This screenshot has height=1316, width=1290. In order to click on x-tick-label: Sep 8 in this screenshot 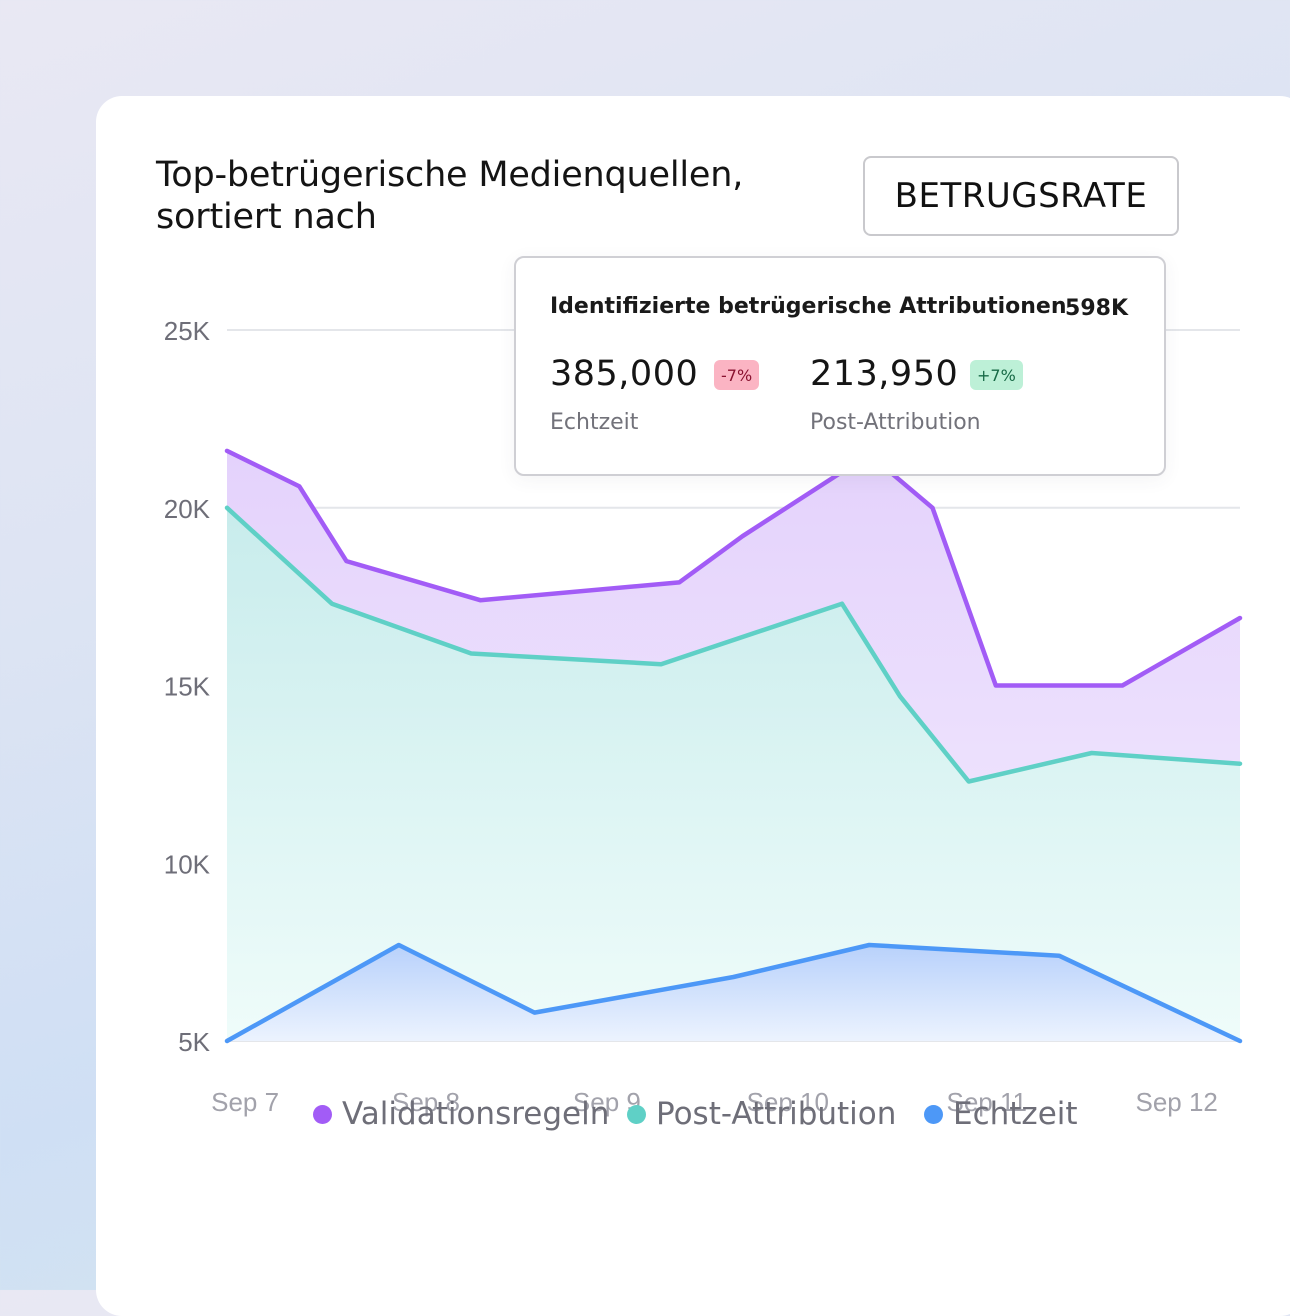, I will do `click(426, 1102)`.